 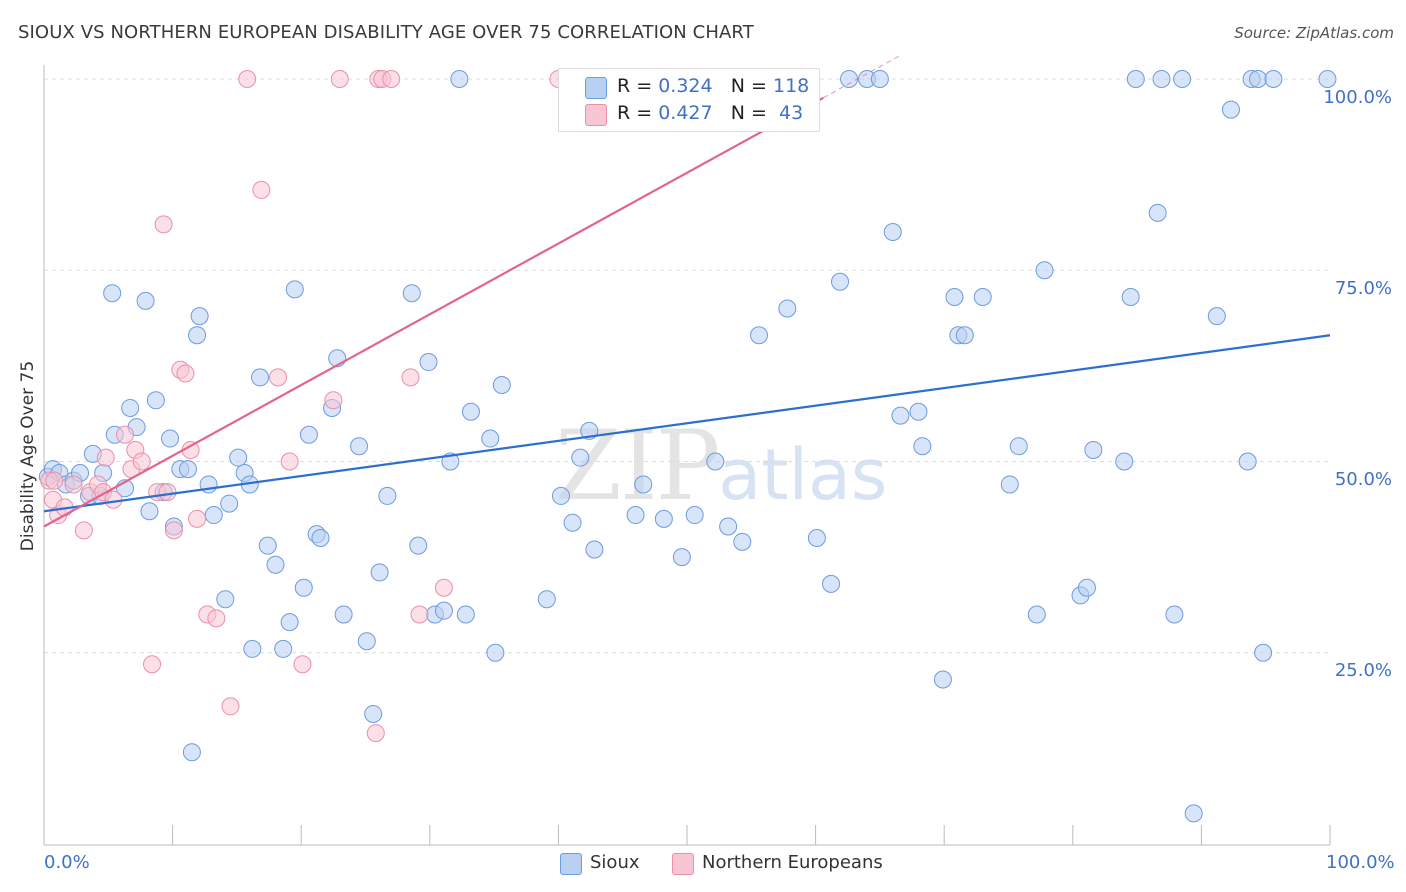 What do you see at coordinates (1363, 670) in the screenshot?
I see `y-tick-label: 25.0%` at bounding box center [1363, 670].